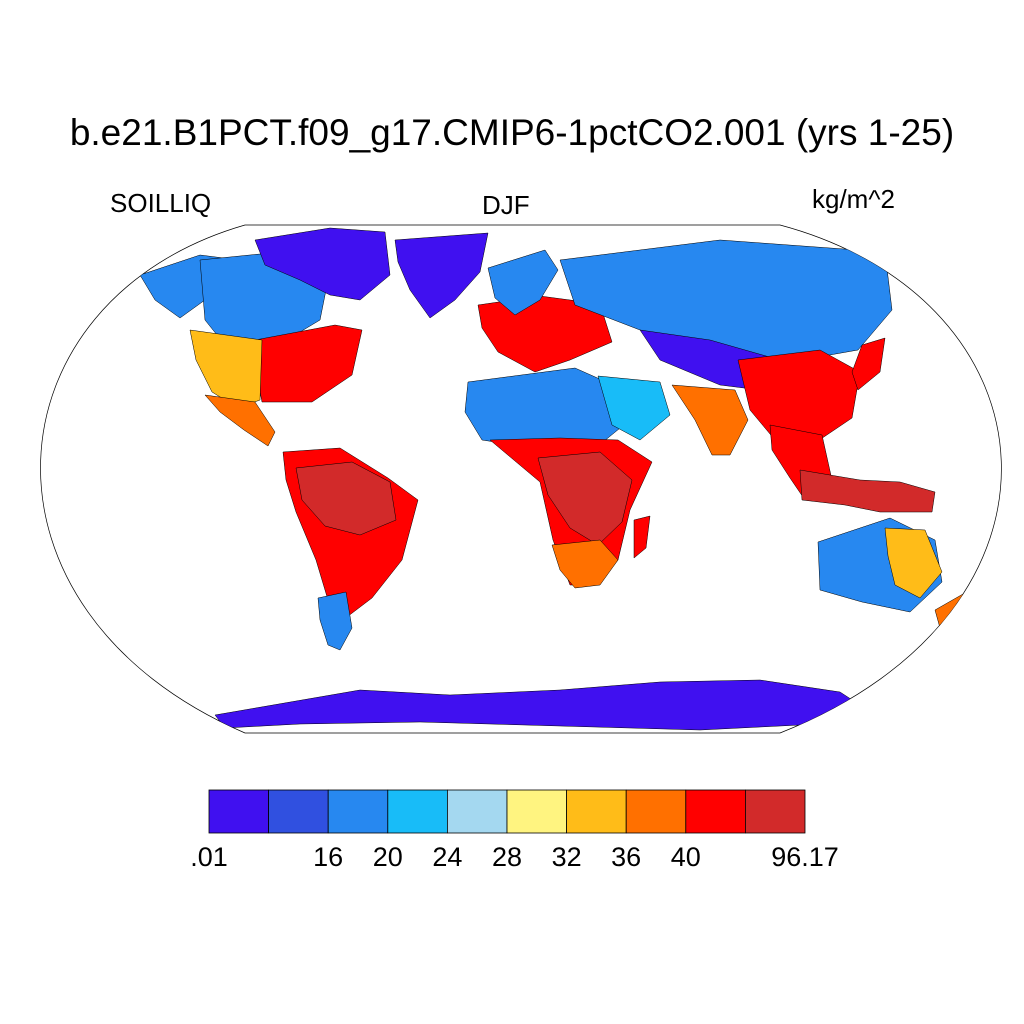 The height and width of the screenshot is (1024, 1024). Describe the element at coordinates (805, 857) in the screenshot. I see `colorbar-label: 96.17` at that location.